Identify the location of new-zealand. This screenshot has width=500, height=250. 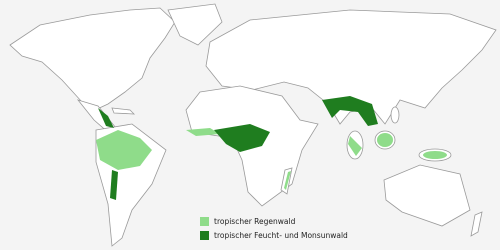
(476, 224).